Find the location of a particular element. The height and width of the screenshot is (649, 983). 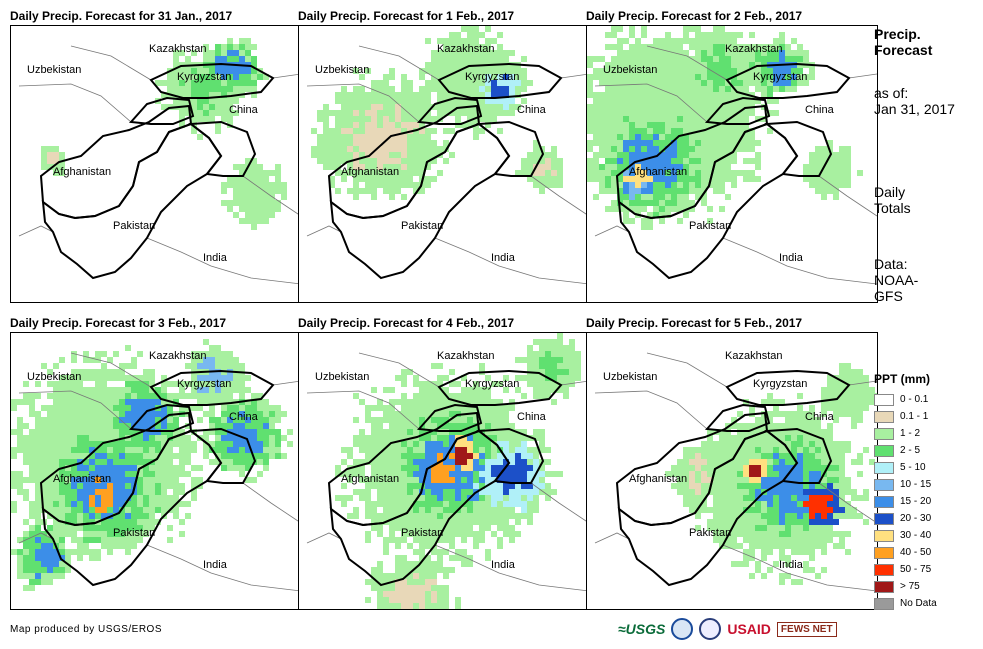

side-asof: as of: Jan 31, 2017 is located at coordinates (914, 101).